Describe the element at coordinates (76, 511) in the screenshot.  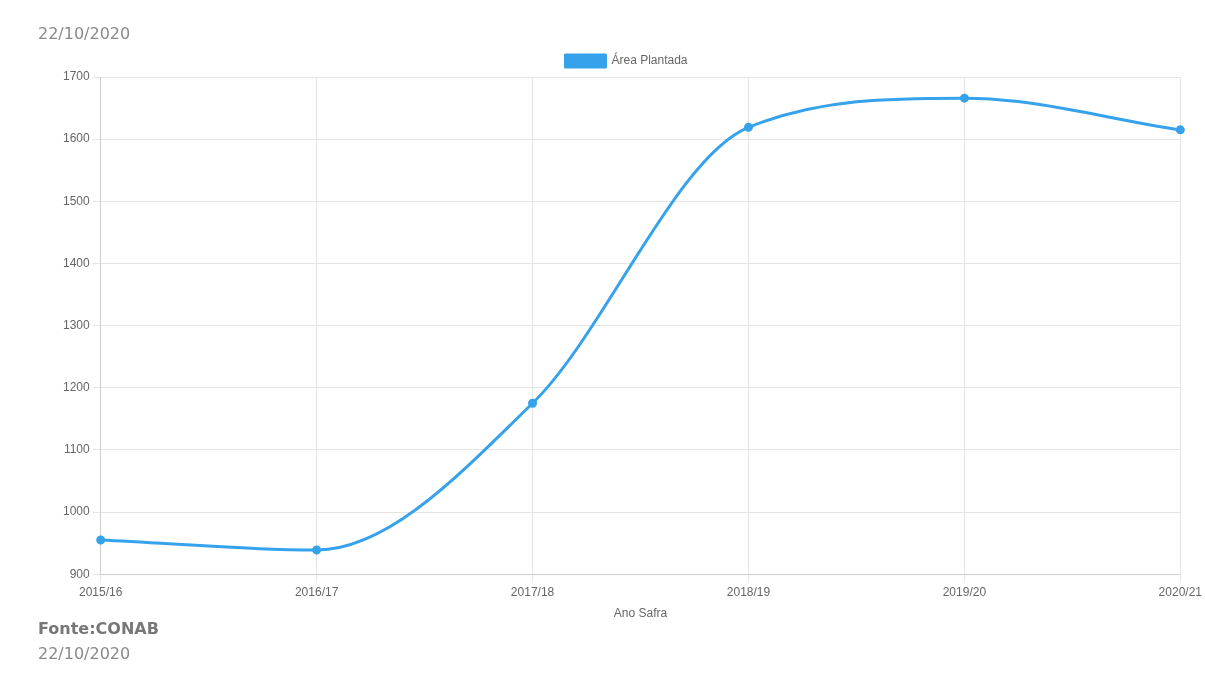
I see `y-tick-label: 1000` at that location.